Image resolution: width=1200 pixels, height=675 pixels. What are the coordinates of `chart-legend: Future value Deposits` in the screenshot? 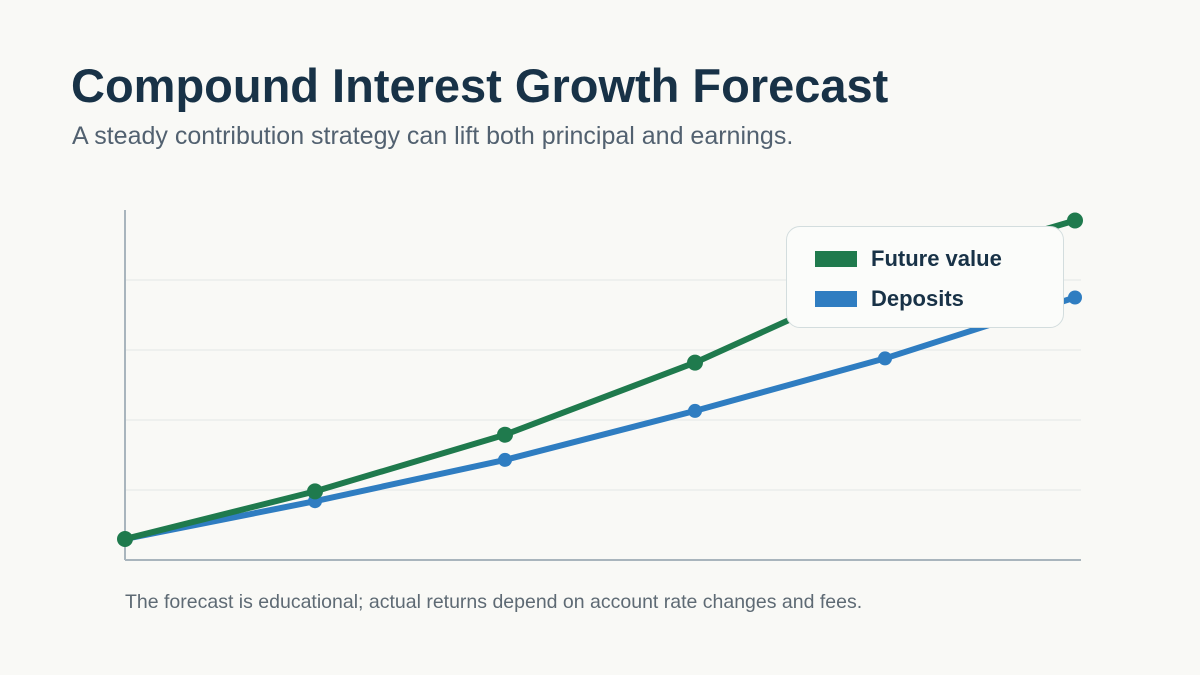 It's located at (925, 277).